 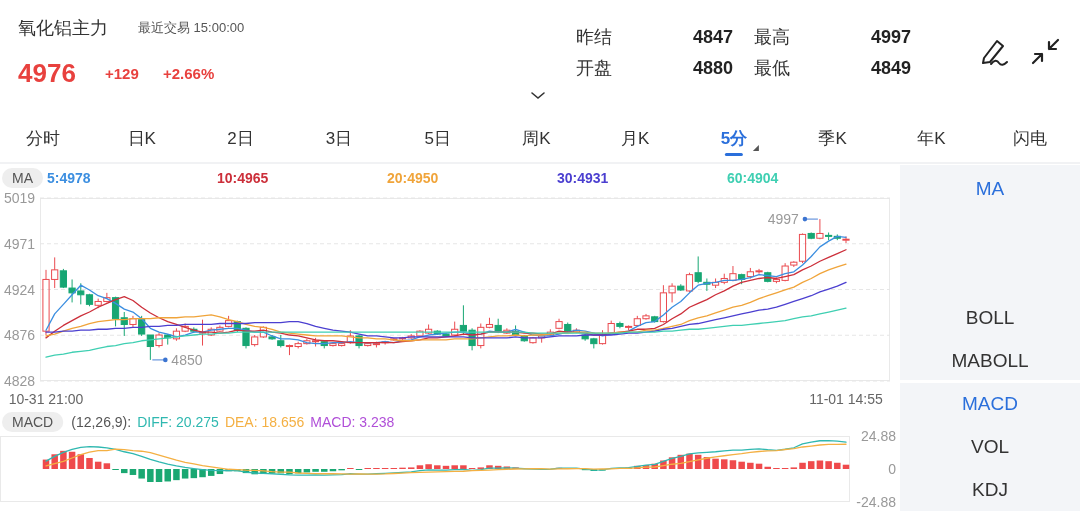 I want to click on menu-item: 年K, so click(x=931, y=138).